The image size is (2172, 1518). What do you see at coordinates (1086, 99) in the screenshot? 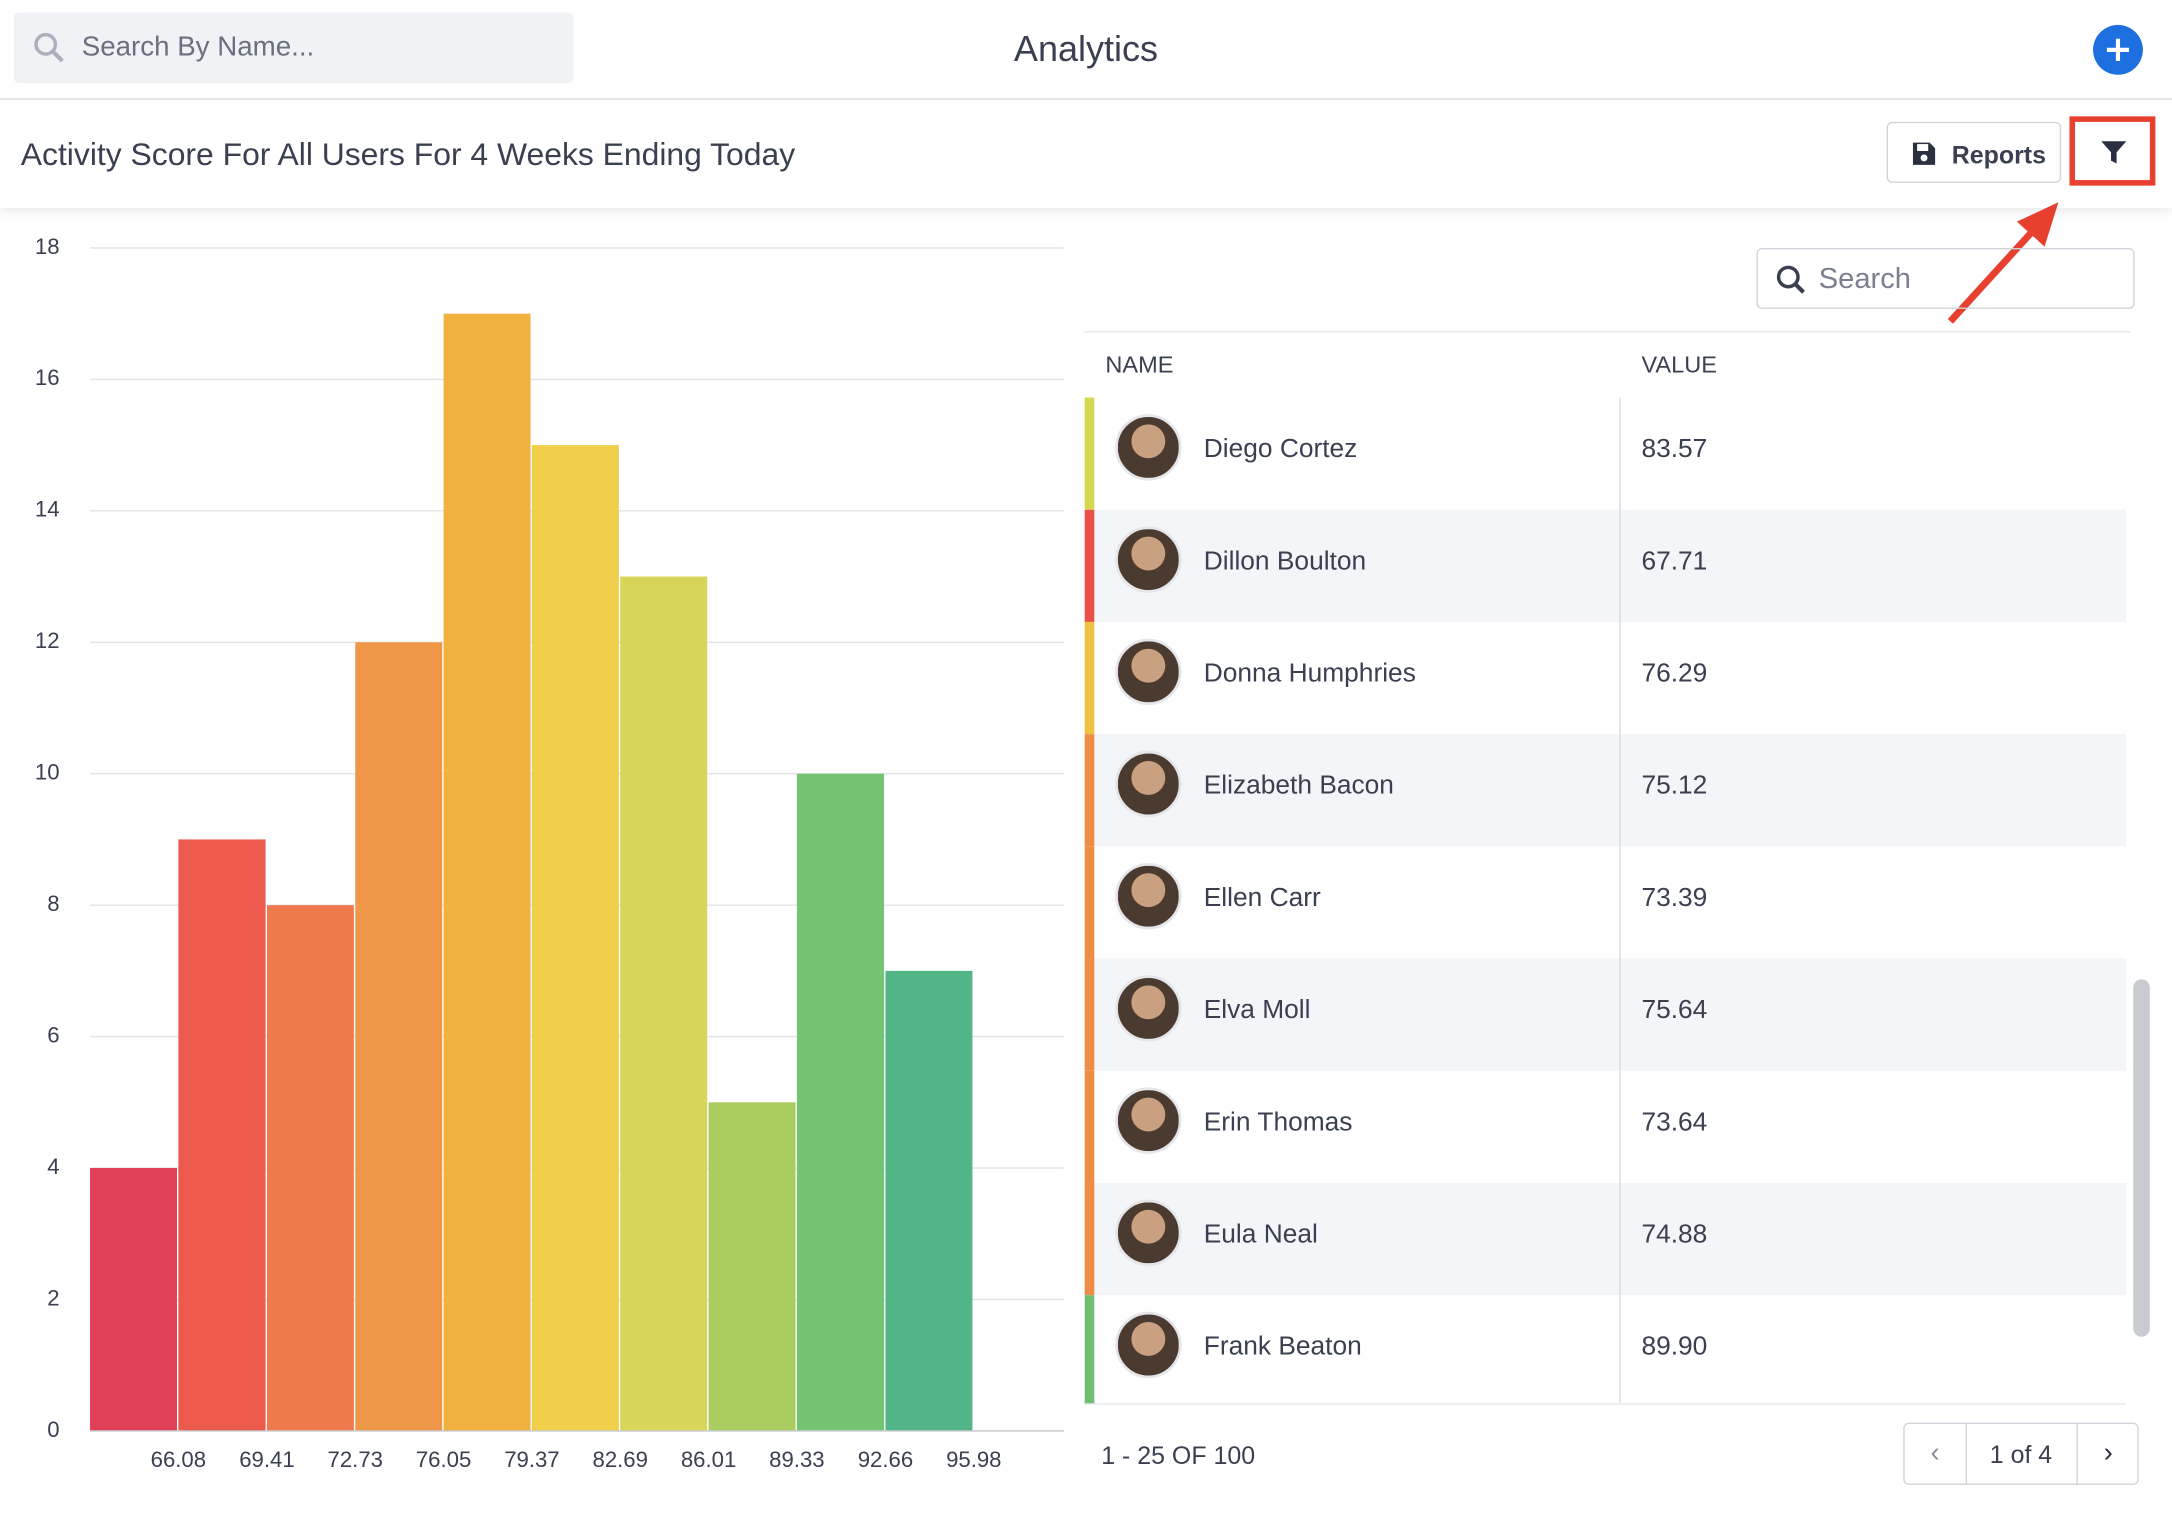
I see `divider` at bounding box center [1086, 99].